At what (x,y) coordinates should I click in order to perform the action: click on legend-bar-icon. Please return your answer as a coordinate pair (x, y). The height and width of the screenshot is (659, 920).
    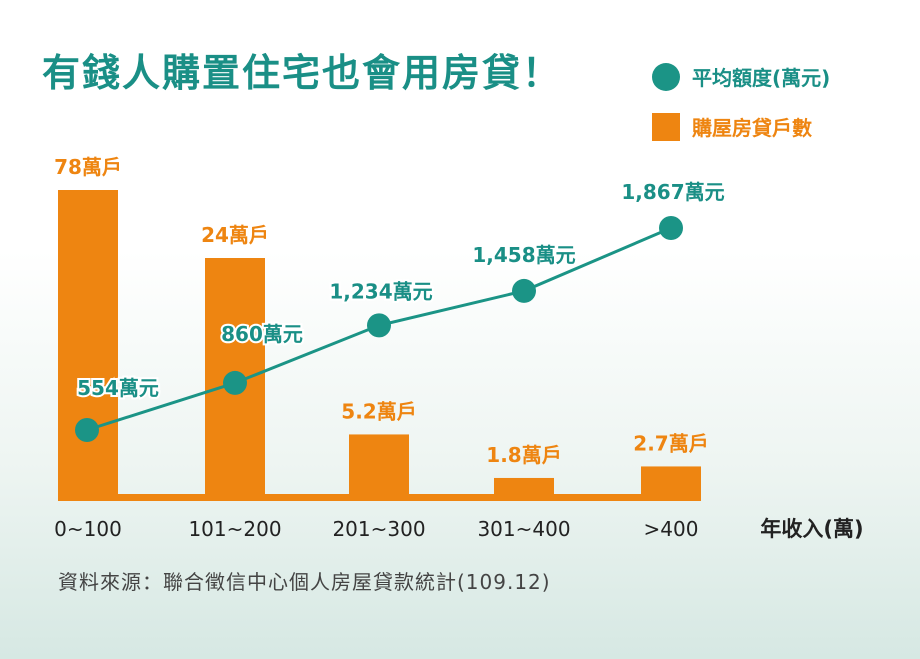
    Looking at the image, I should click on (666, 126).